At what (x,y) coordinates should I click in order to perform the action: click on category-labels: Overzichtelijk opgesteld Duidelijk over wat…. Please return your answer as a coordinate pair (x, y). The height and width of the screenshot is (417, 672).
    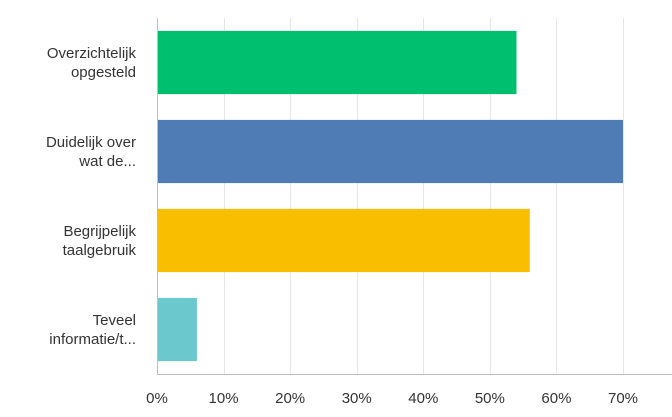
    Looking at the image, I should click on (91, 196).